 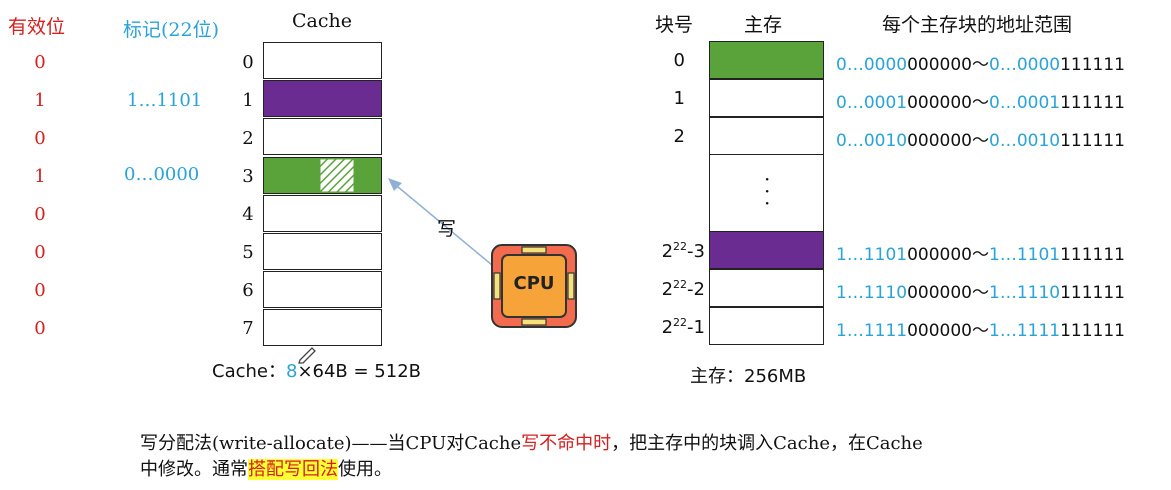 I want to click on cache-size-prefix: Cache：, so click(x=249, y=371).